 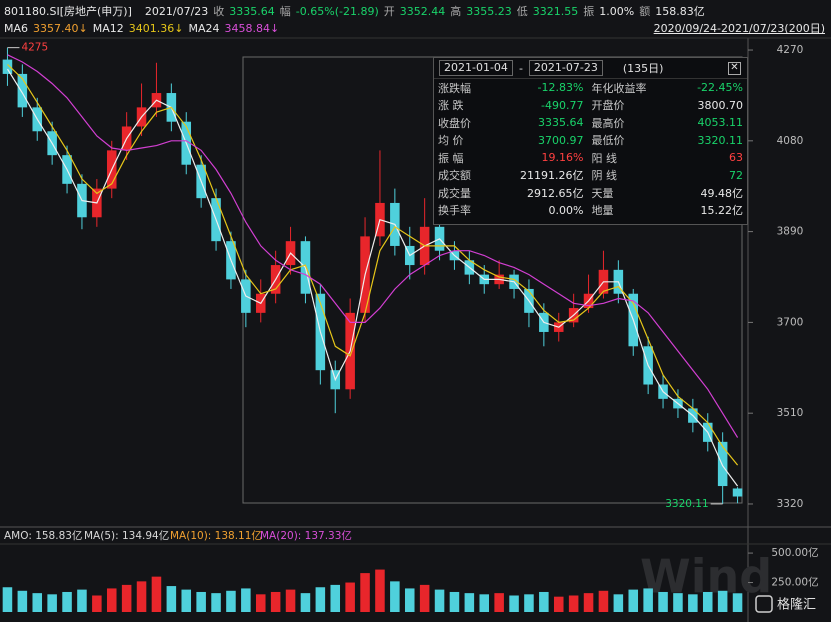 What do you see at coordinates (720, 123) in the screenshot?
I see `value: 4053.11` at bounding box center [720, 123].